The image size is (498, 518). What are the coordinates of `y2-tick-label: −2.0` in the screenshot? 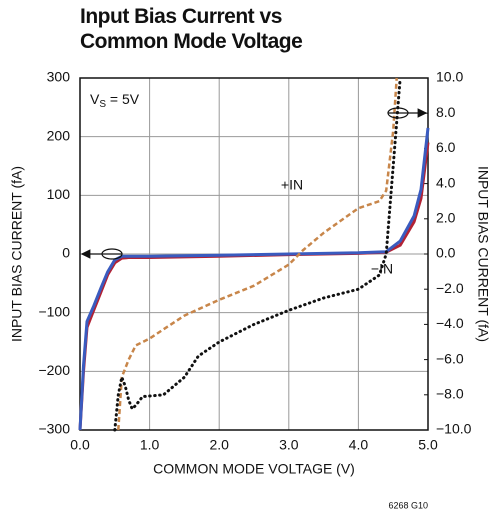 It's located at (450, 288).